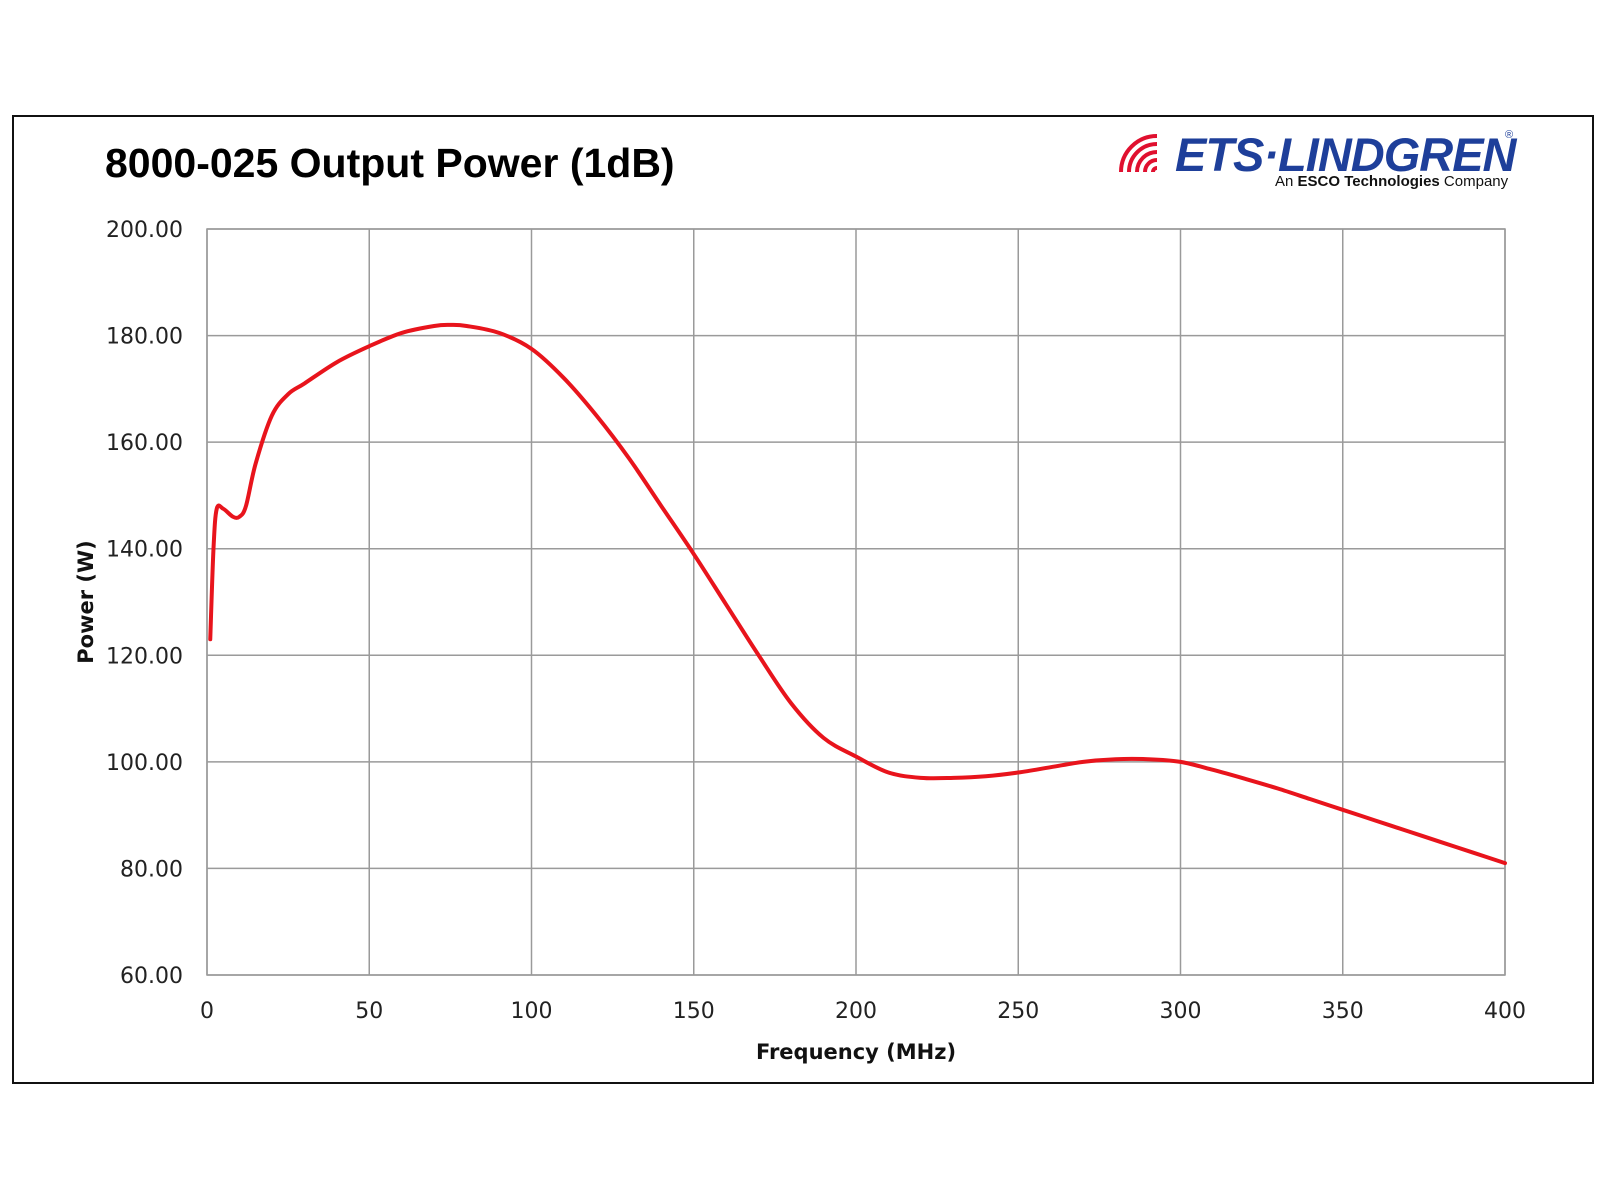 This screenshot has width=1600, height=1200. Describe the element at coordinates (1368, 181) in the screenshot. I see `tagline-brand: ESCO Technologies` at that location.